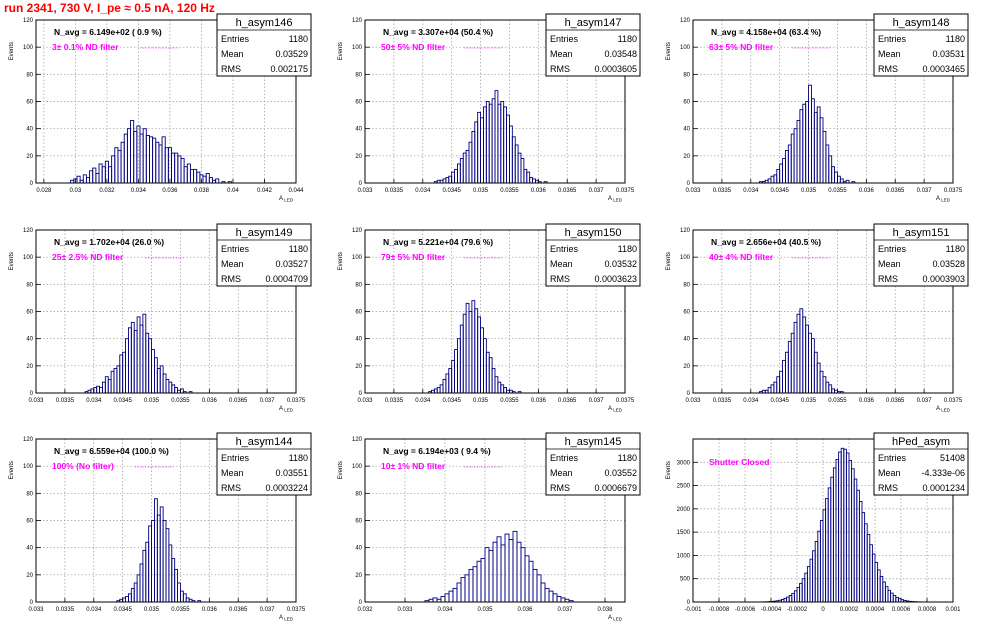  Describe the element at coordinates (684, 510) in the screenshot. I see `y-tick-label: 2000` at that location.